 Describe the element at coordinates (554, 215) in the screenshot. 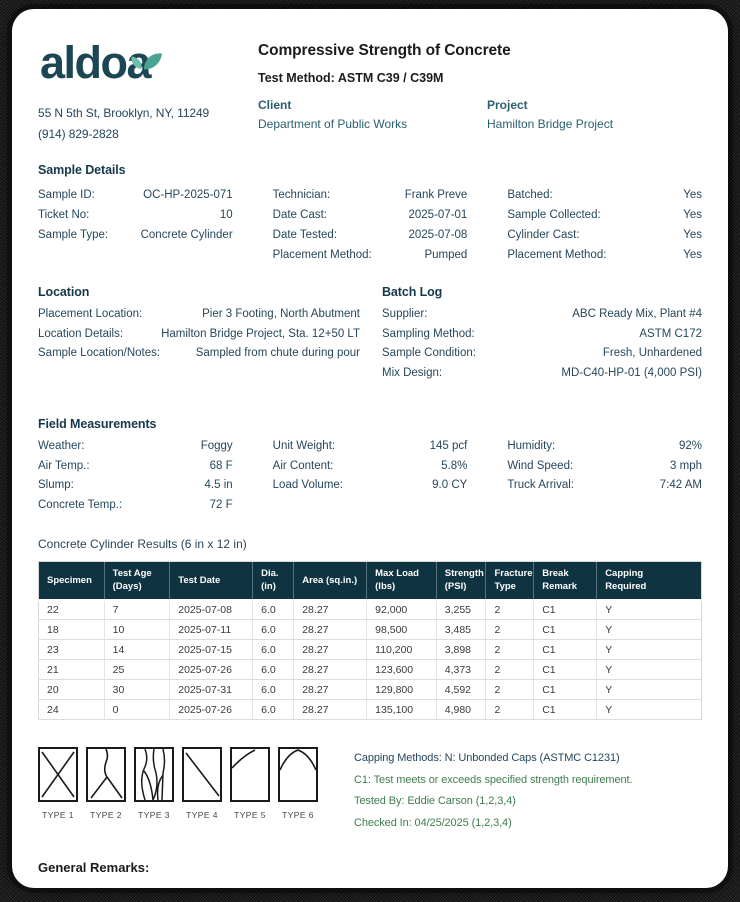

I see `field-label: Sample Collected:` at that location.